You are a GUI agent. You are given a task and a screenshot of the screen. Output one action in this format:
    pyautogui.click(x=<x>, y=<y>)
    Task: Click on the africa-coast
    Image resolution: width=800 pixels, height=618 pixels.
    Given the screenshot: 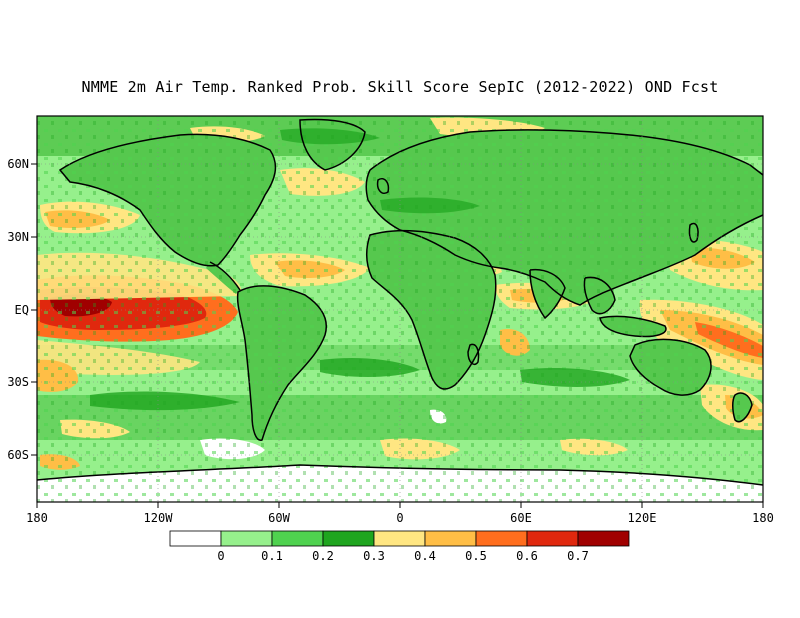 What is the action you would take?
    pyautogui.click(x=431, y=309)
    